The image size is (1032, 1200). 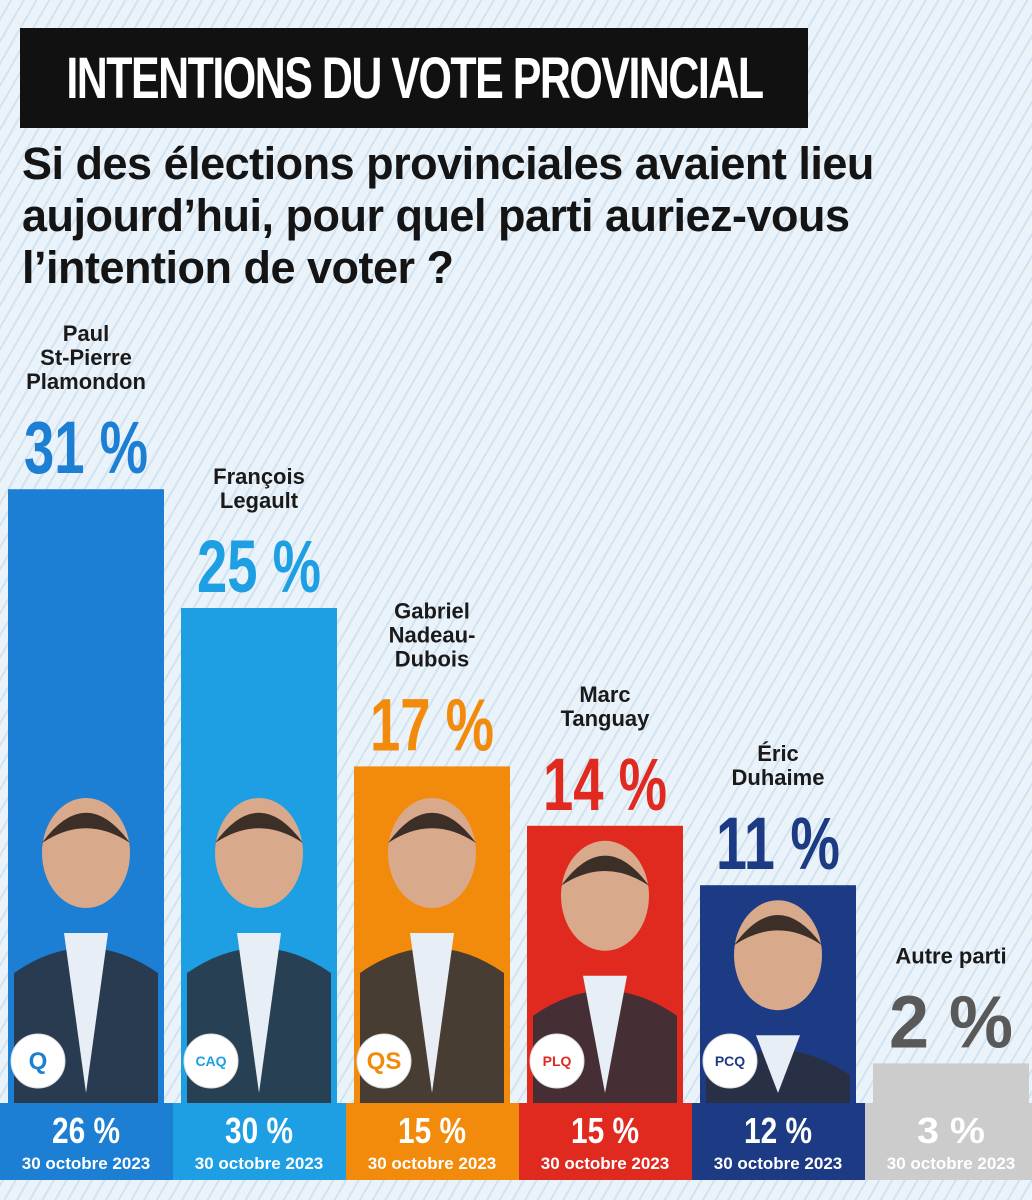 I want to click on category-label-2-2: Dubois, so click(x=432, y=658).